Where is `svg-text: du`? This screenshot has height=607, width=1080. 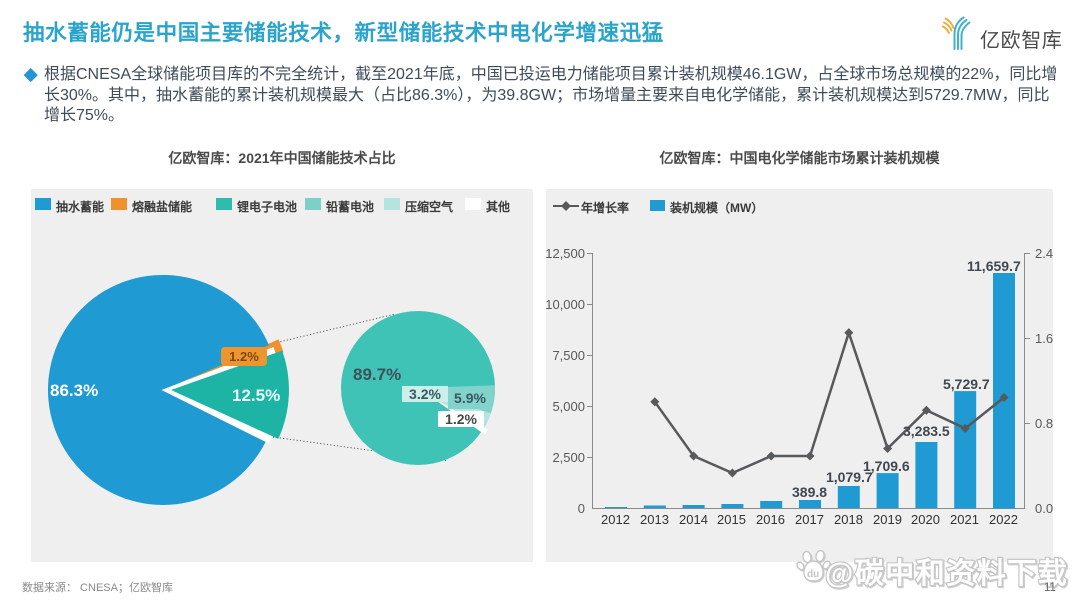
svg-text: du is located at coordinates (813, 574).